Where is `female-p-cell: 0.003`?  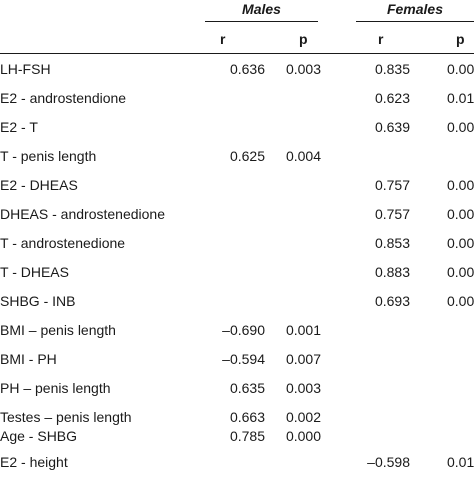 female-p-cell: 0.003 is located at coordinates (460, 301).